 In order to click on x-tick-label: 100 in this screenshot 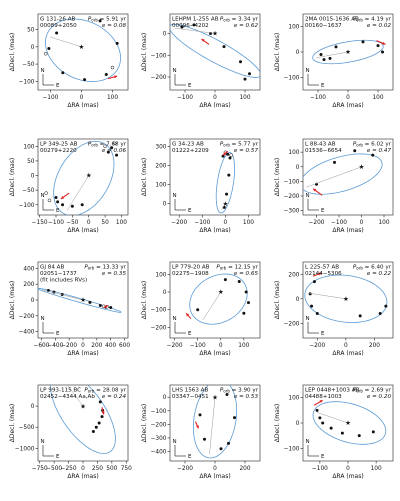, I will do `click(248, 223)`.